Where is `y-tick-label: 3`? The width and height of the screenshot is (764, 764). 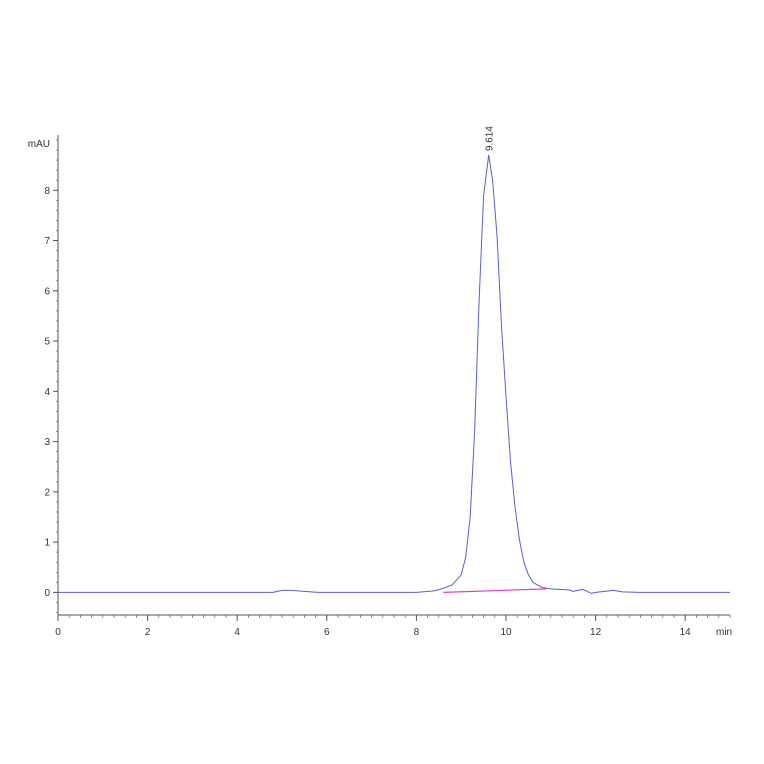 y-tick-label: 3 is located at coordinates (47, 442).